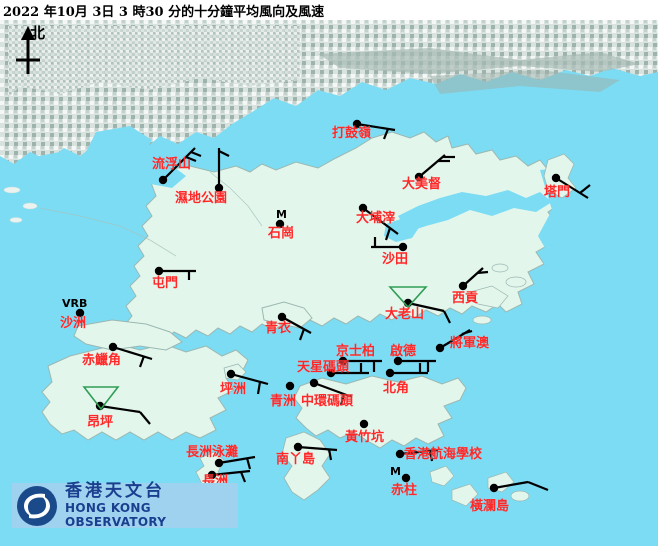 This screenshot has height=546, width=658. What do you see at coordinates (365, 437) in the screenshot?
I see `station-label-wong-chuk-hang: 黃竹坑` at bounding box center [365, 437].